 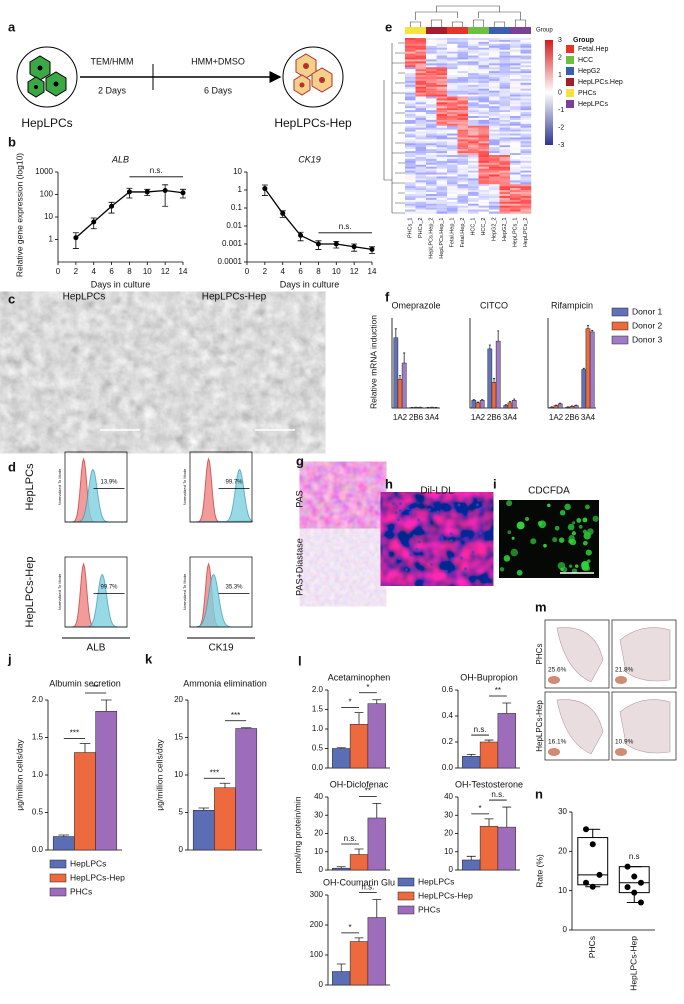 I want to click on x-tick-label: 6, so click(x=300, y=271).